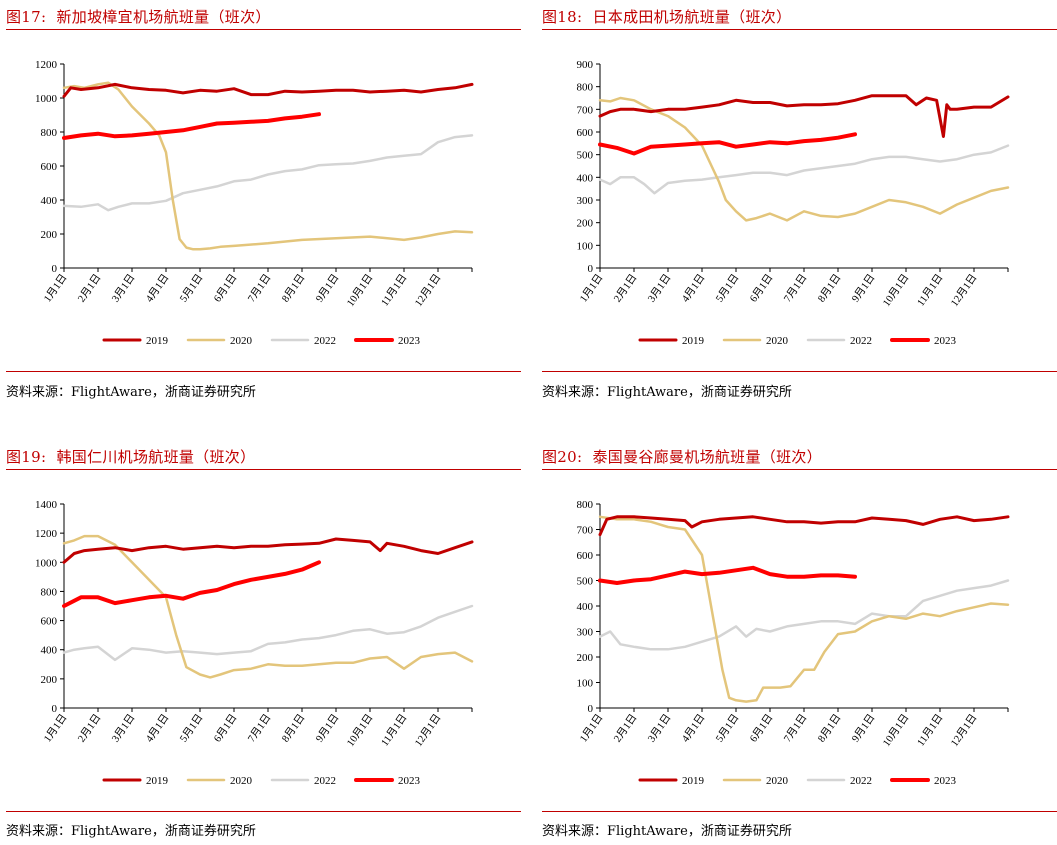 Image resolution: width=1057 pixels, height=845 pixels. I want to click on figure-title: 图19: 韩国仁川机场航班量（班次）, so click(130, 456).